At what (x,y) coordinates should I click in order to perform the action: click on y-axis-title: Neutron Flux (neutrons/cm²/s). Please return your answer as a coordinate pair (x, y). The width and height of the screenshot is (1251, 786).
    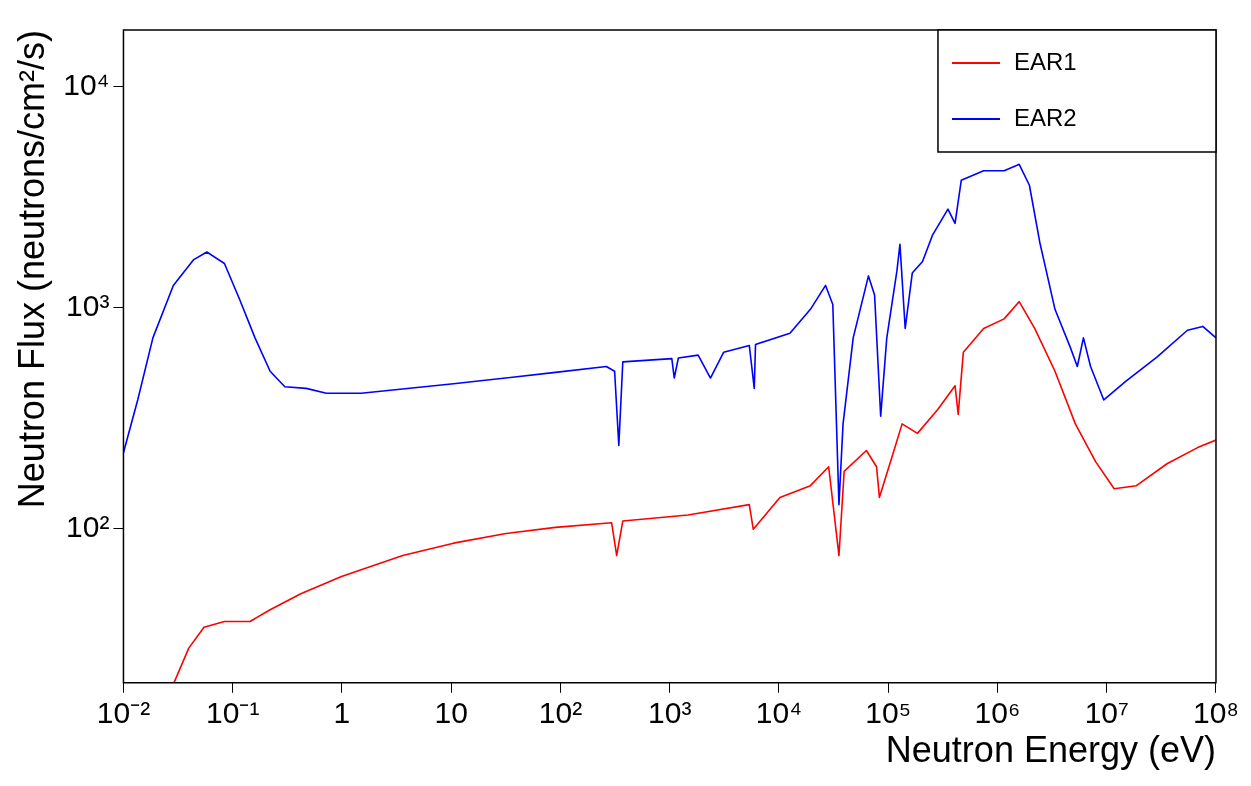
    Looking at the image, I should click on (31, 269).